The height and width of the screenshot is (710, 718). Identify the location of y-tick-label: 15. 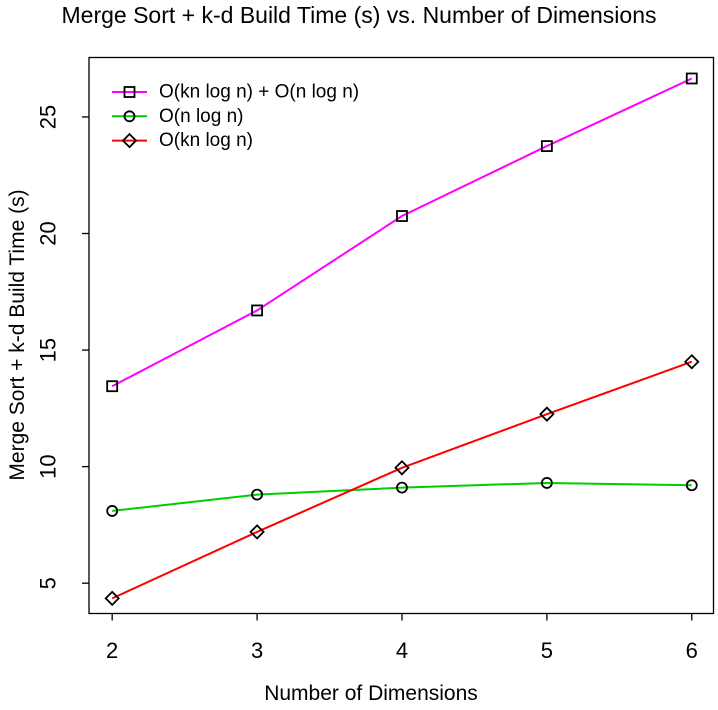
(48, 350).